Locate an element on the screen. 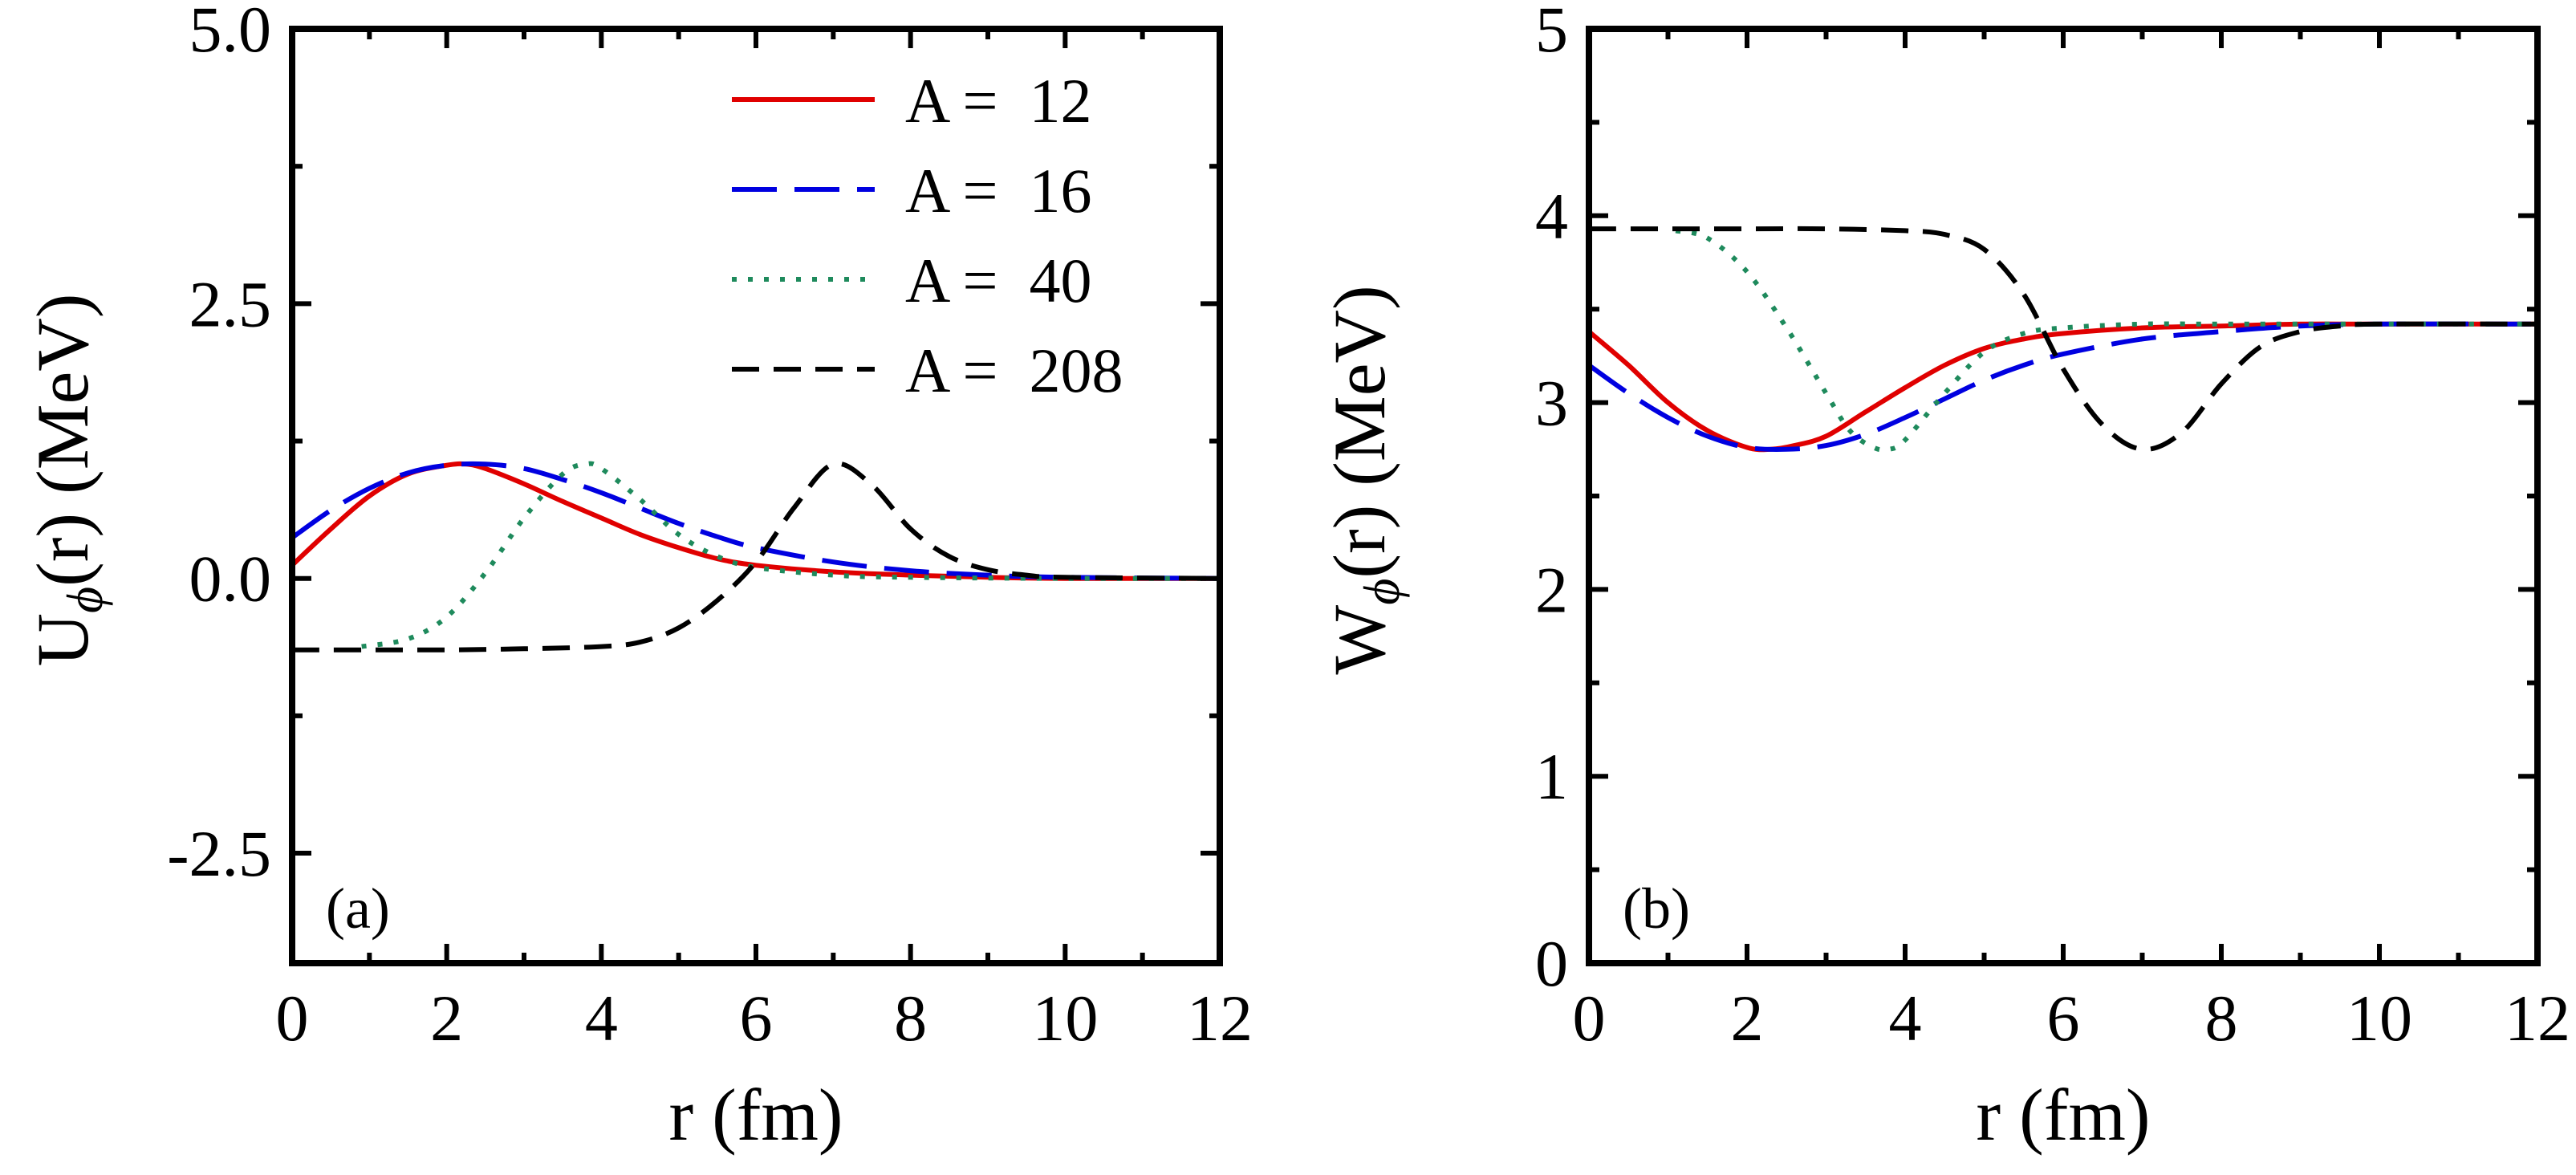  panel-a-y-axis-label-rest: (r) (MeV) is located at coordinates (63, 440).